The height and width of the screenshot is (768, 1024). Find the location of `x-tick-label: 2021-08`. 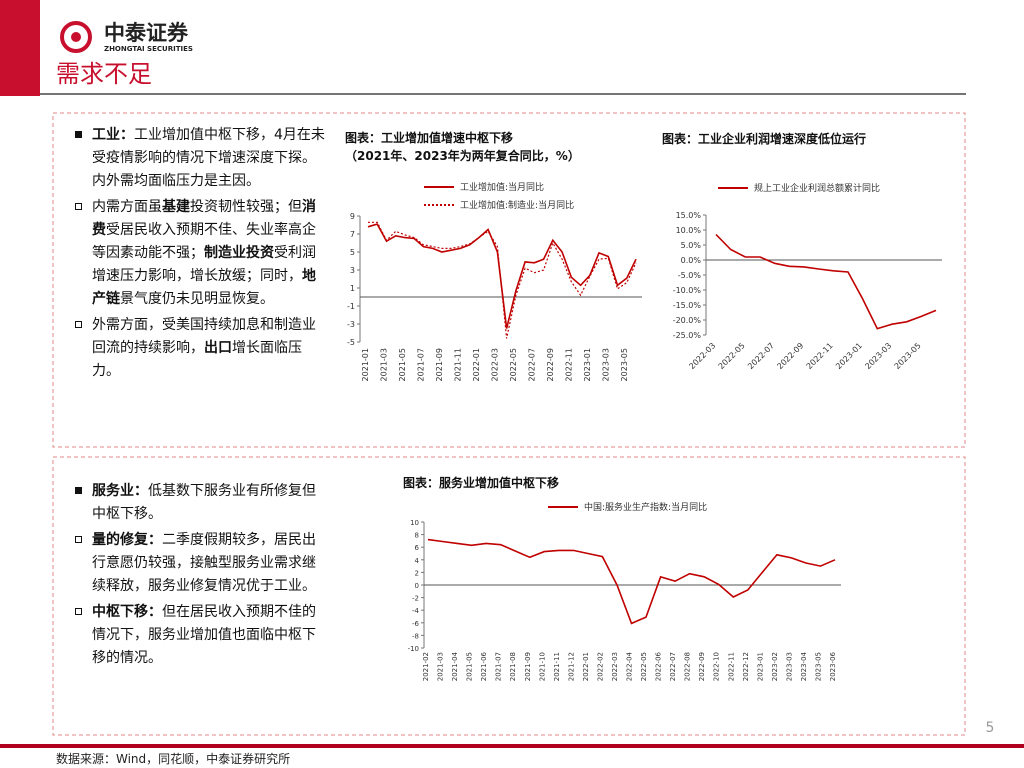

x-tick-label: 2021-08 is located at coordinates (513, 666).